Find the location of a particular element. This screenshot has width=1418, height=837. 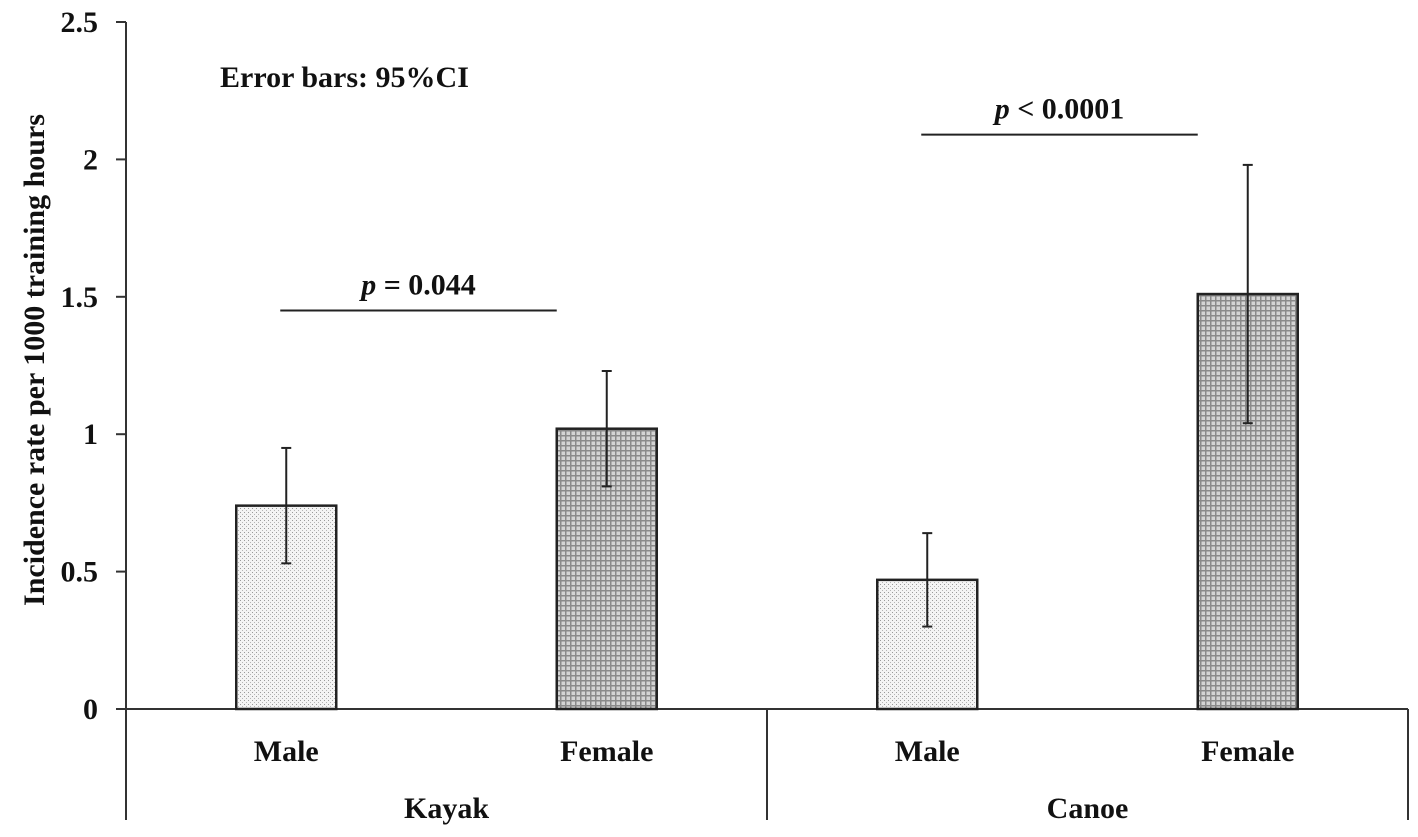

y-axis-title: Incidence rate per 1000 training hours is located at coordinates (34, 360).